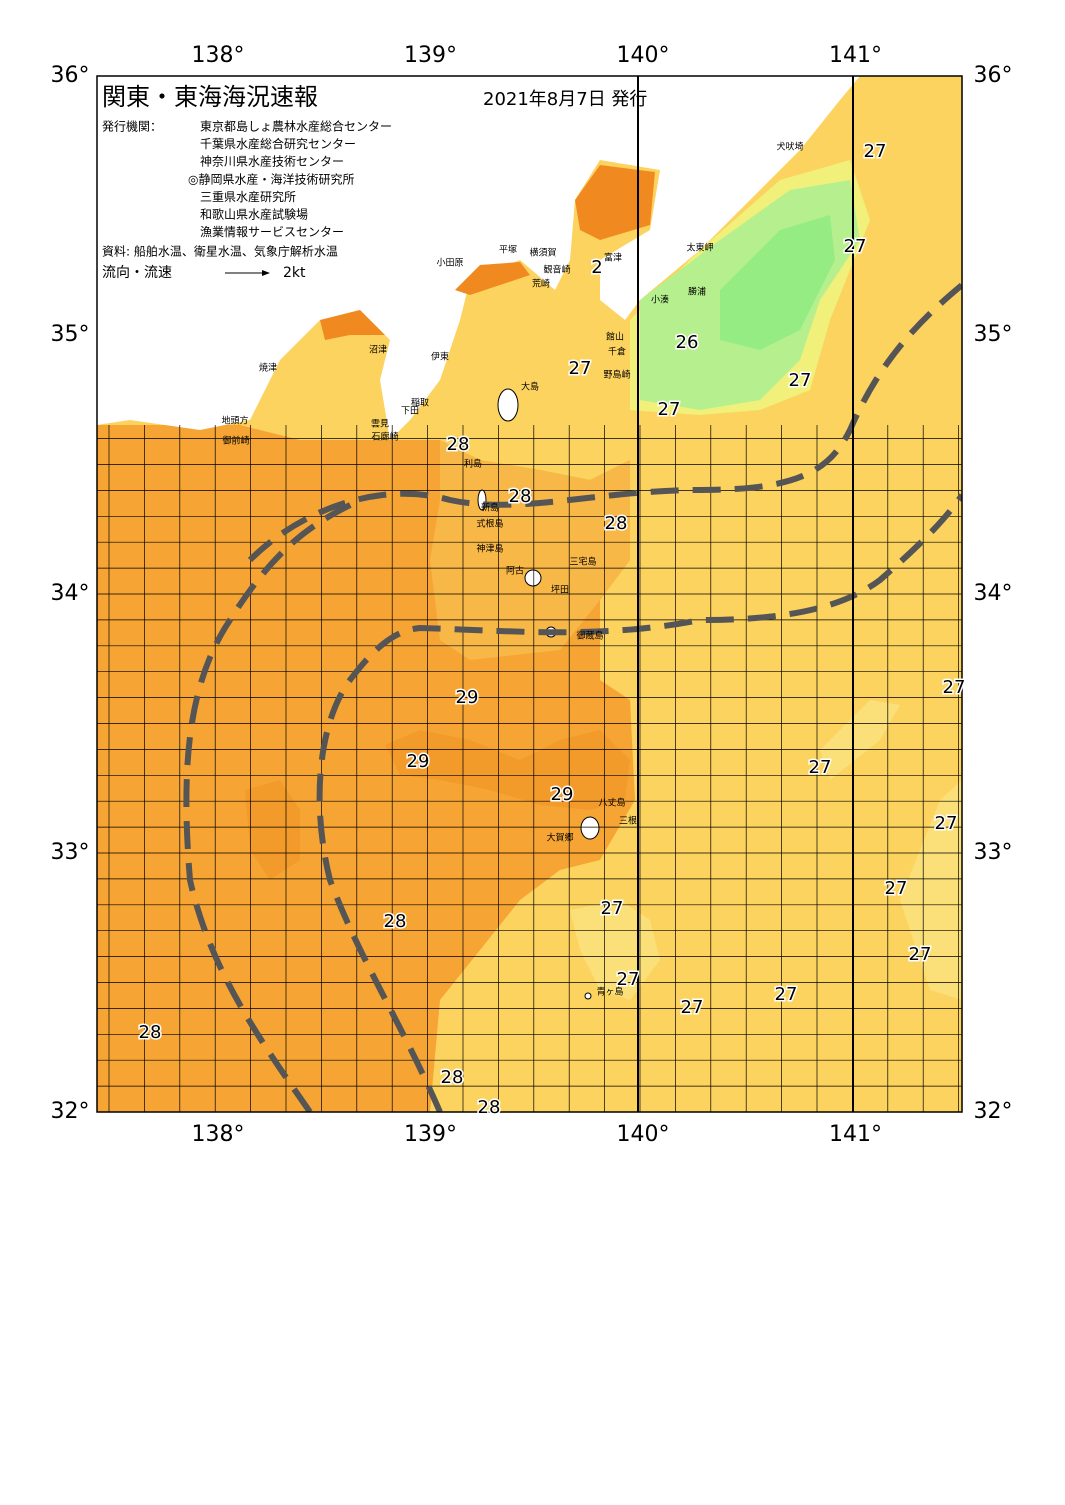 The width and height of the screenshot is (1065, 1505). What do you see at coordinates (380, 424) in the screenshot?
I see `place-name: 雲見` at bounding box center [380, 424].